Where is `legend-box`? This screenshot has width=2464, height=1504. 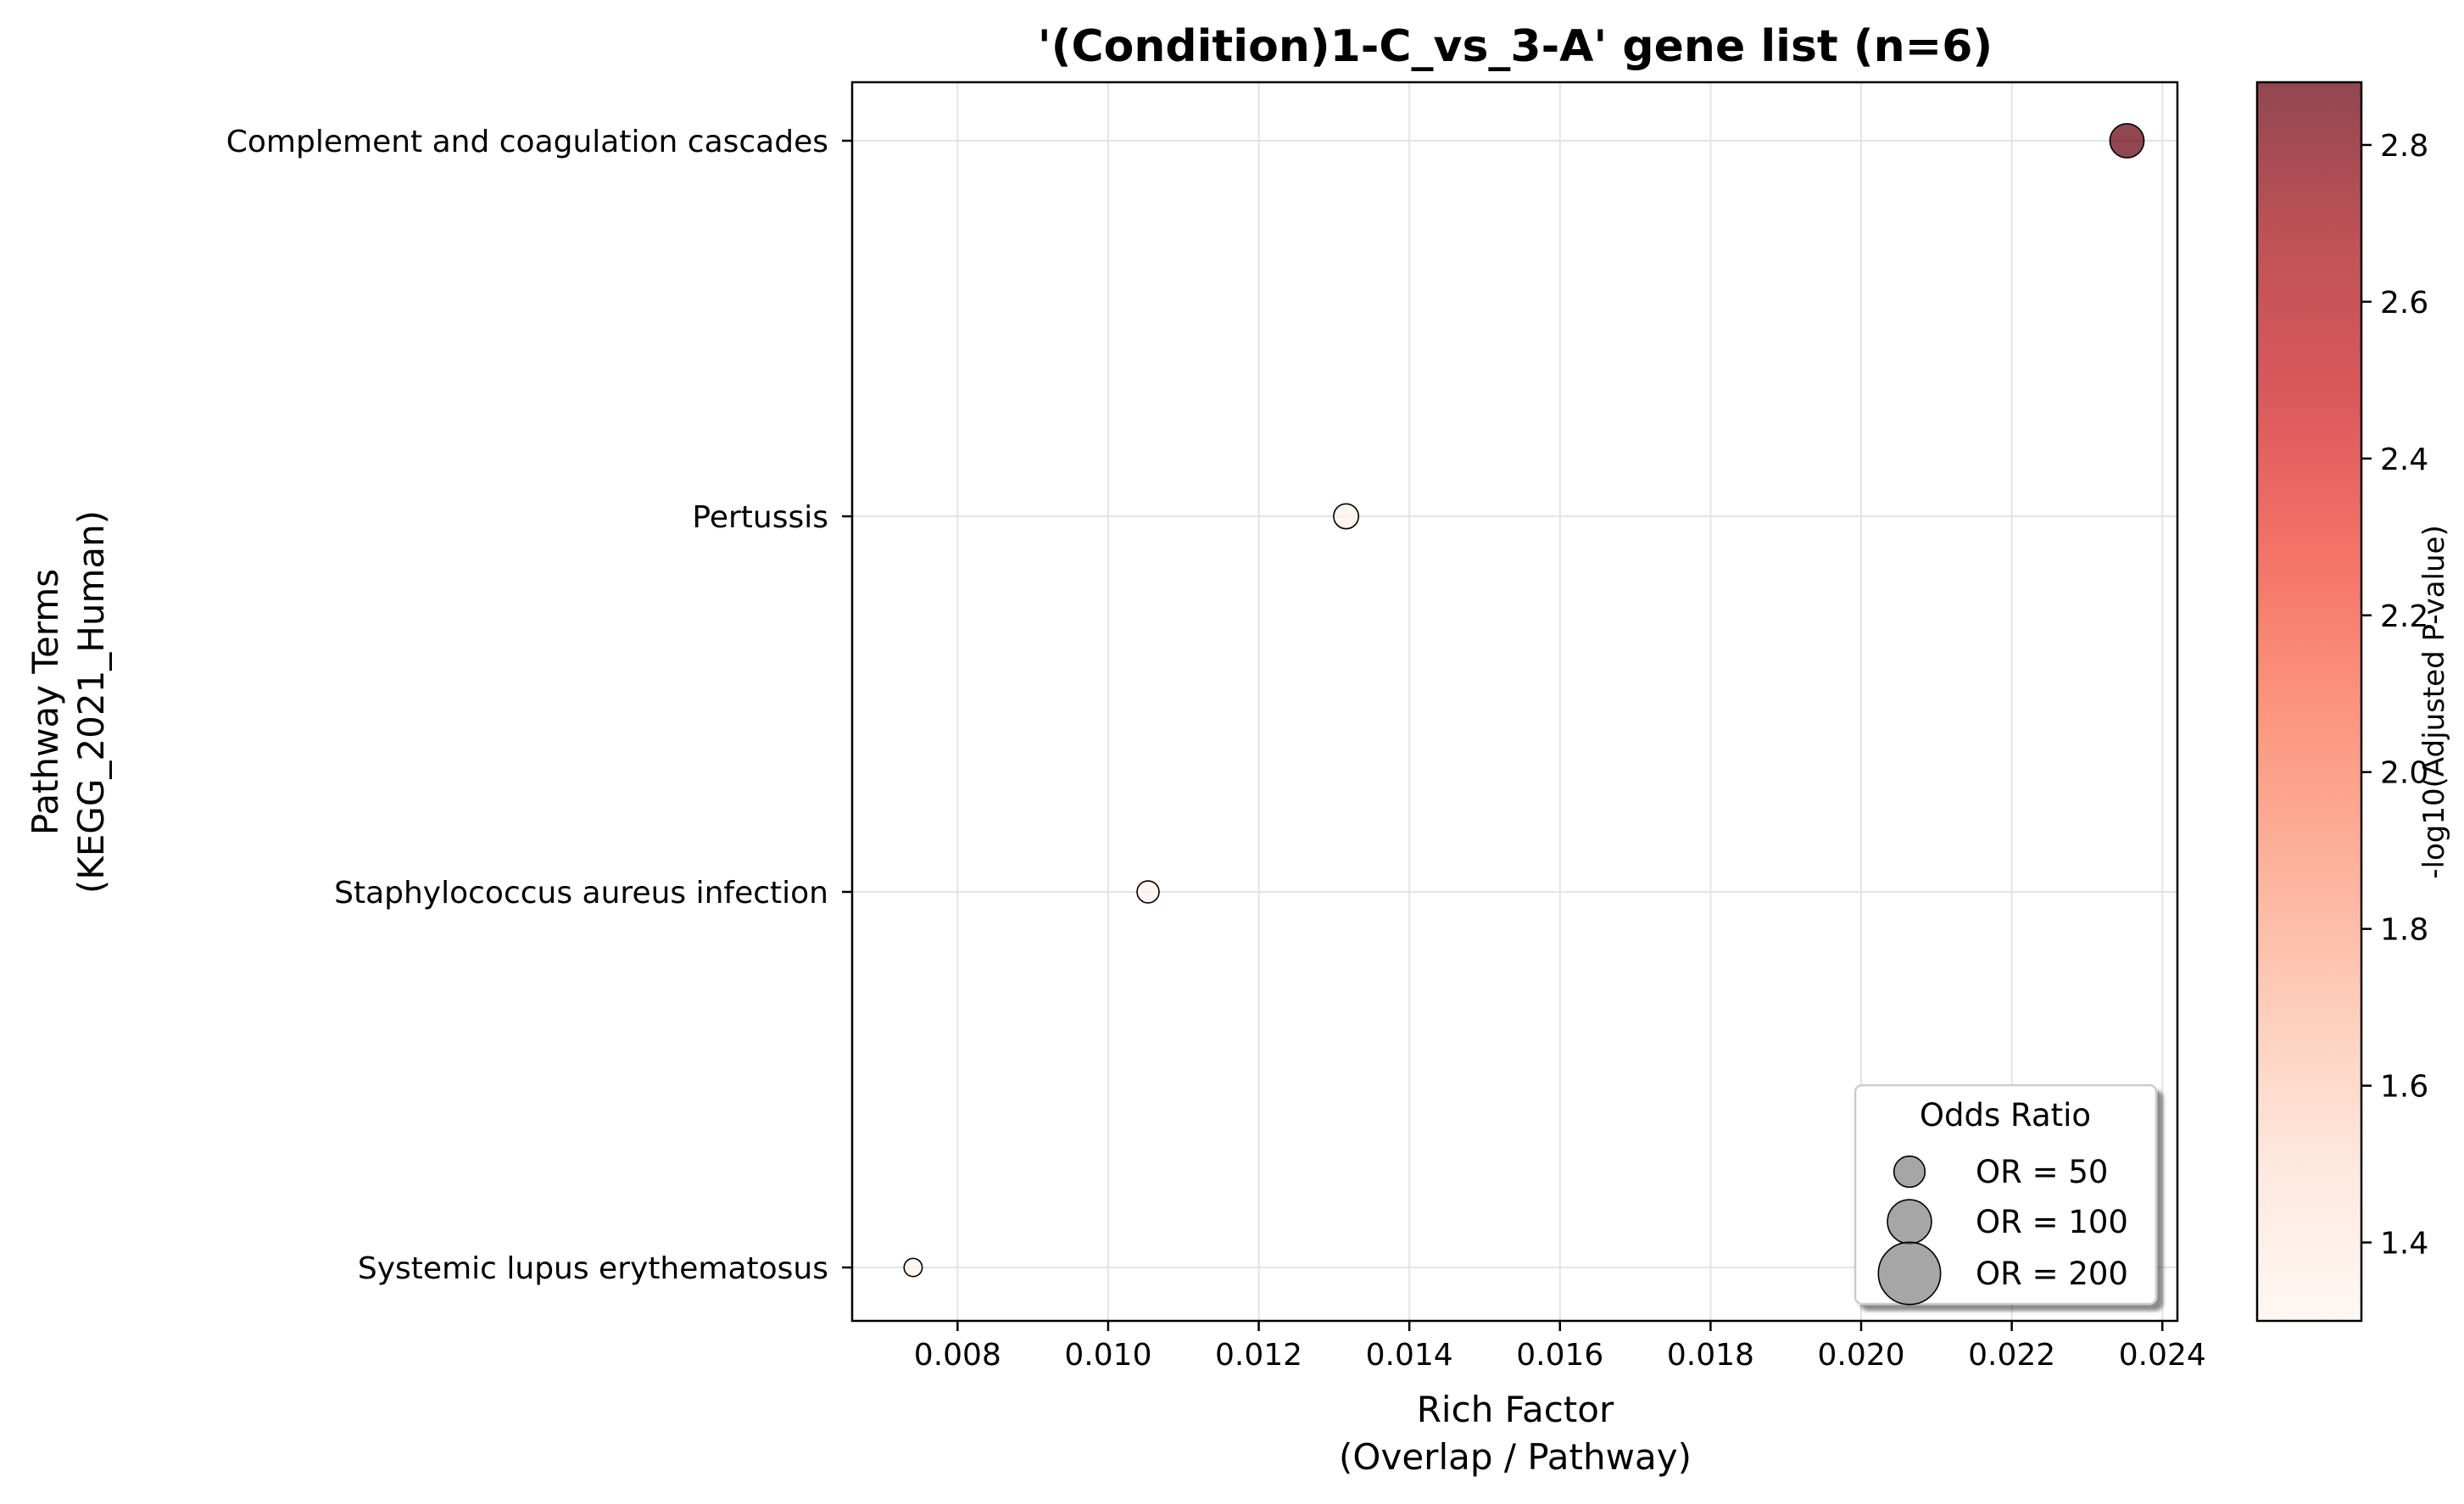 legend-box is located at coordinates (2006, 1194).